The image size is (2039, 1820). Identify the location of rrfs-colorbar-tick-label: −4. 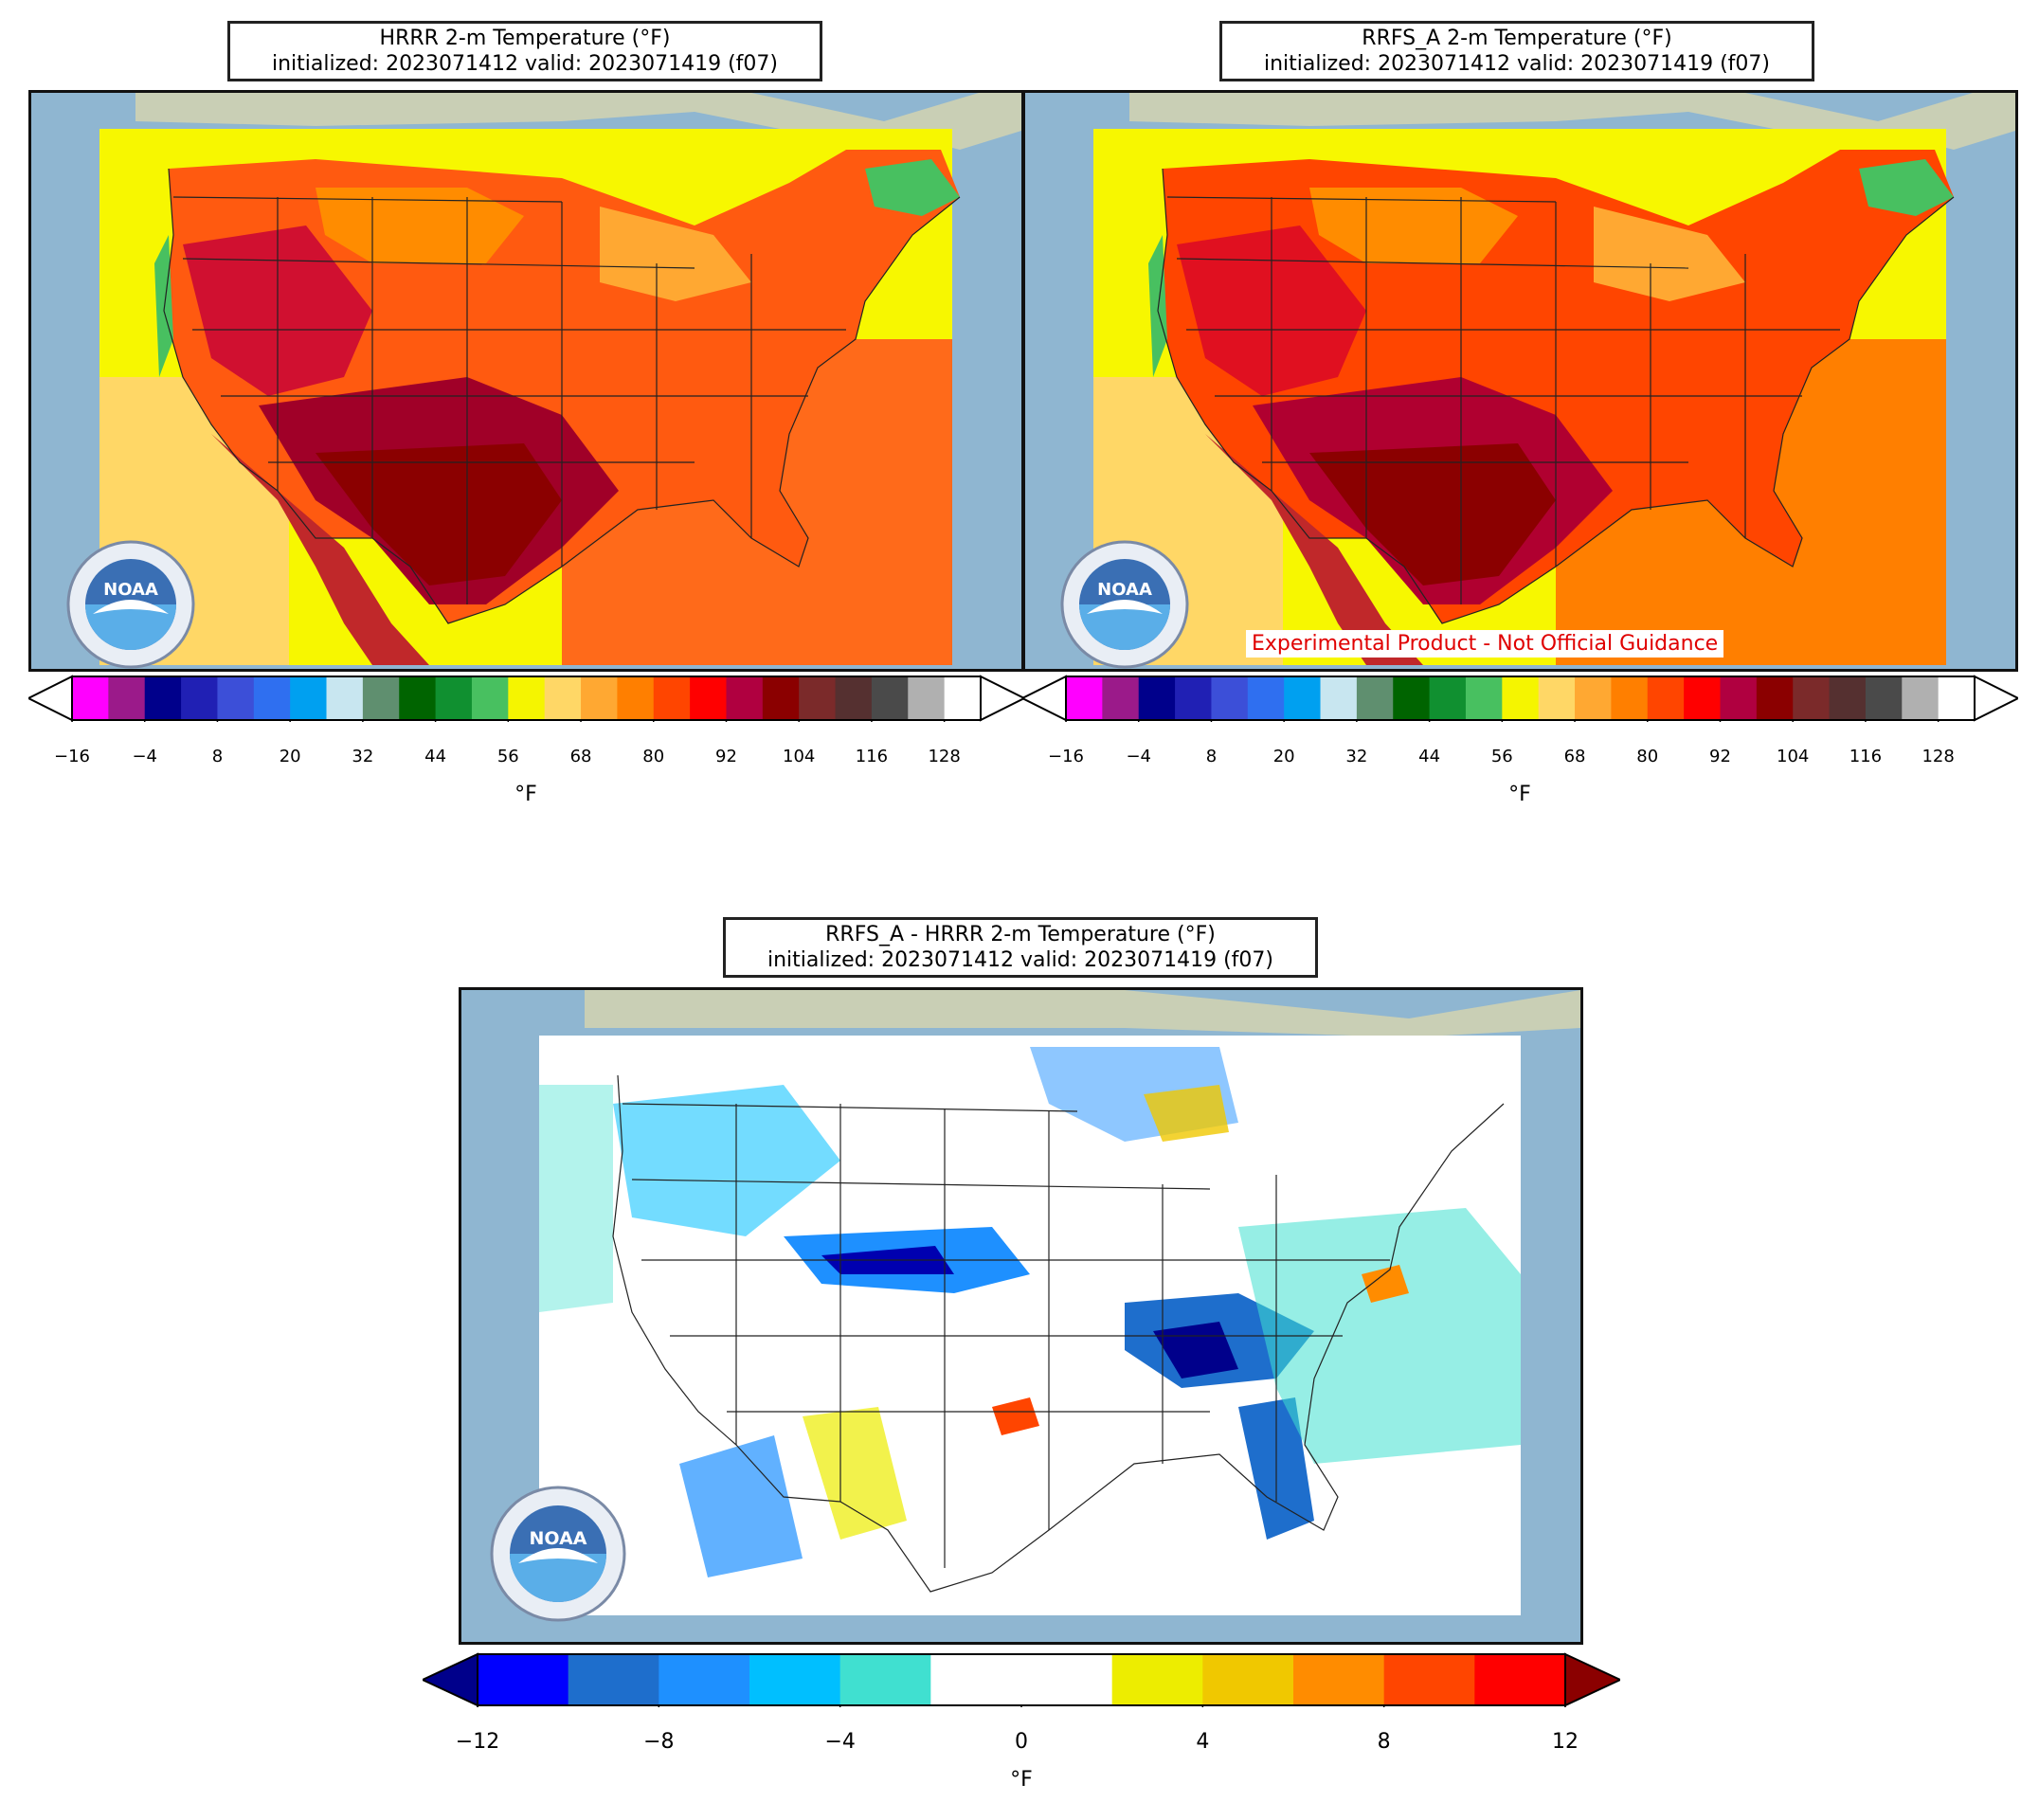
(1138, 757).